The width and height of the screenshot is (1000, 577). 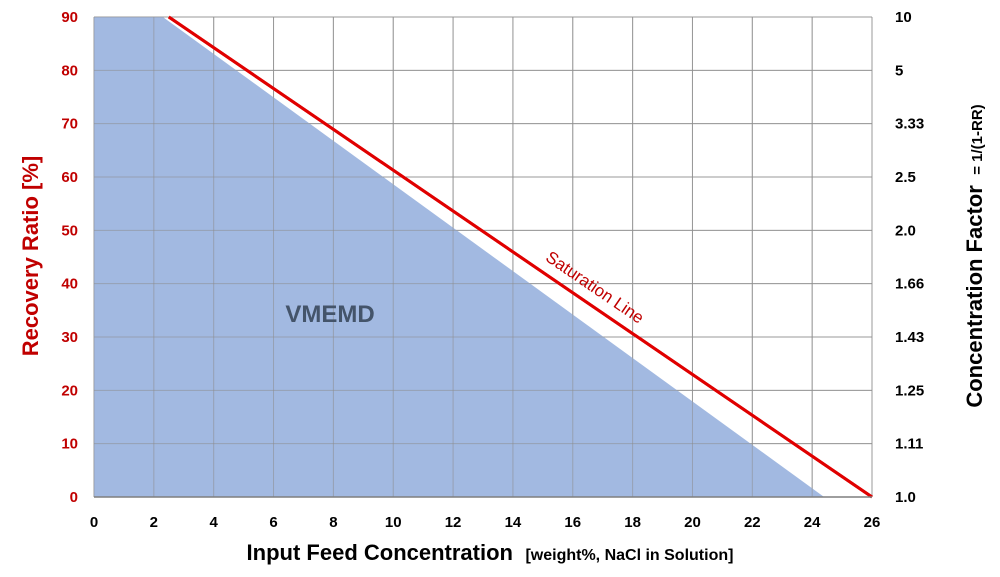 I want to click on x-tick-label-22: 22, so click(x=752, y=522).